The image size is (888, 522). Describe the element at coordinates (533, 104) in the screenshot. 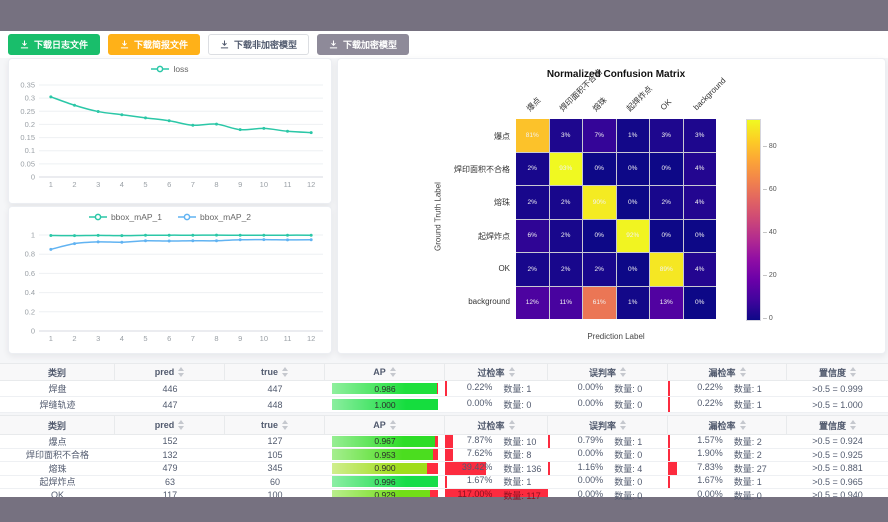

I see `cm-col-label: 爆点` at that location.